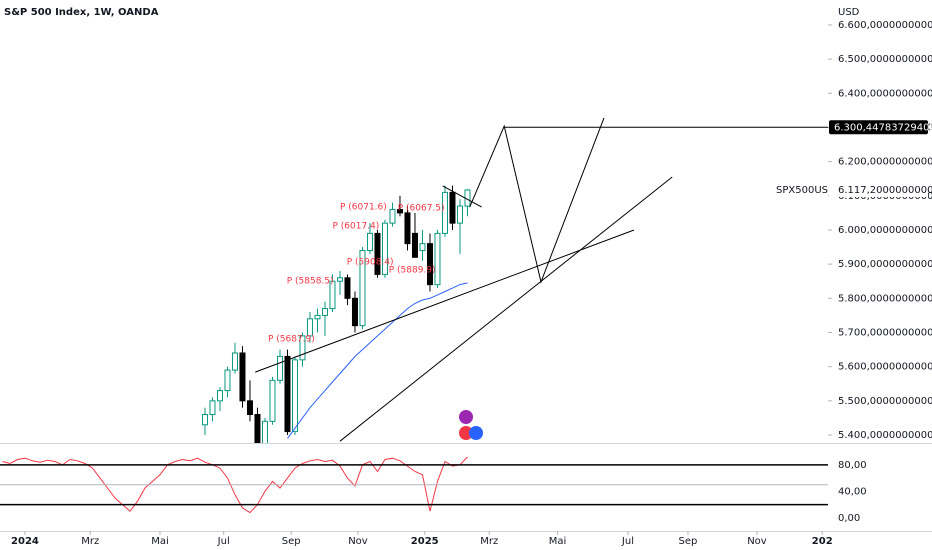 The image size is (932, 550). Describe the element at coordinates (885, 93) in the screenshot. I see `y-tick-label: 6.400,000000000000` at that location.